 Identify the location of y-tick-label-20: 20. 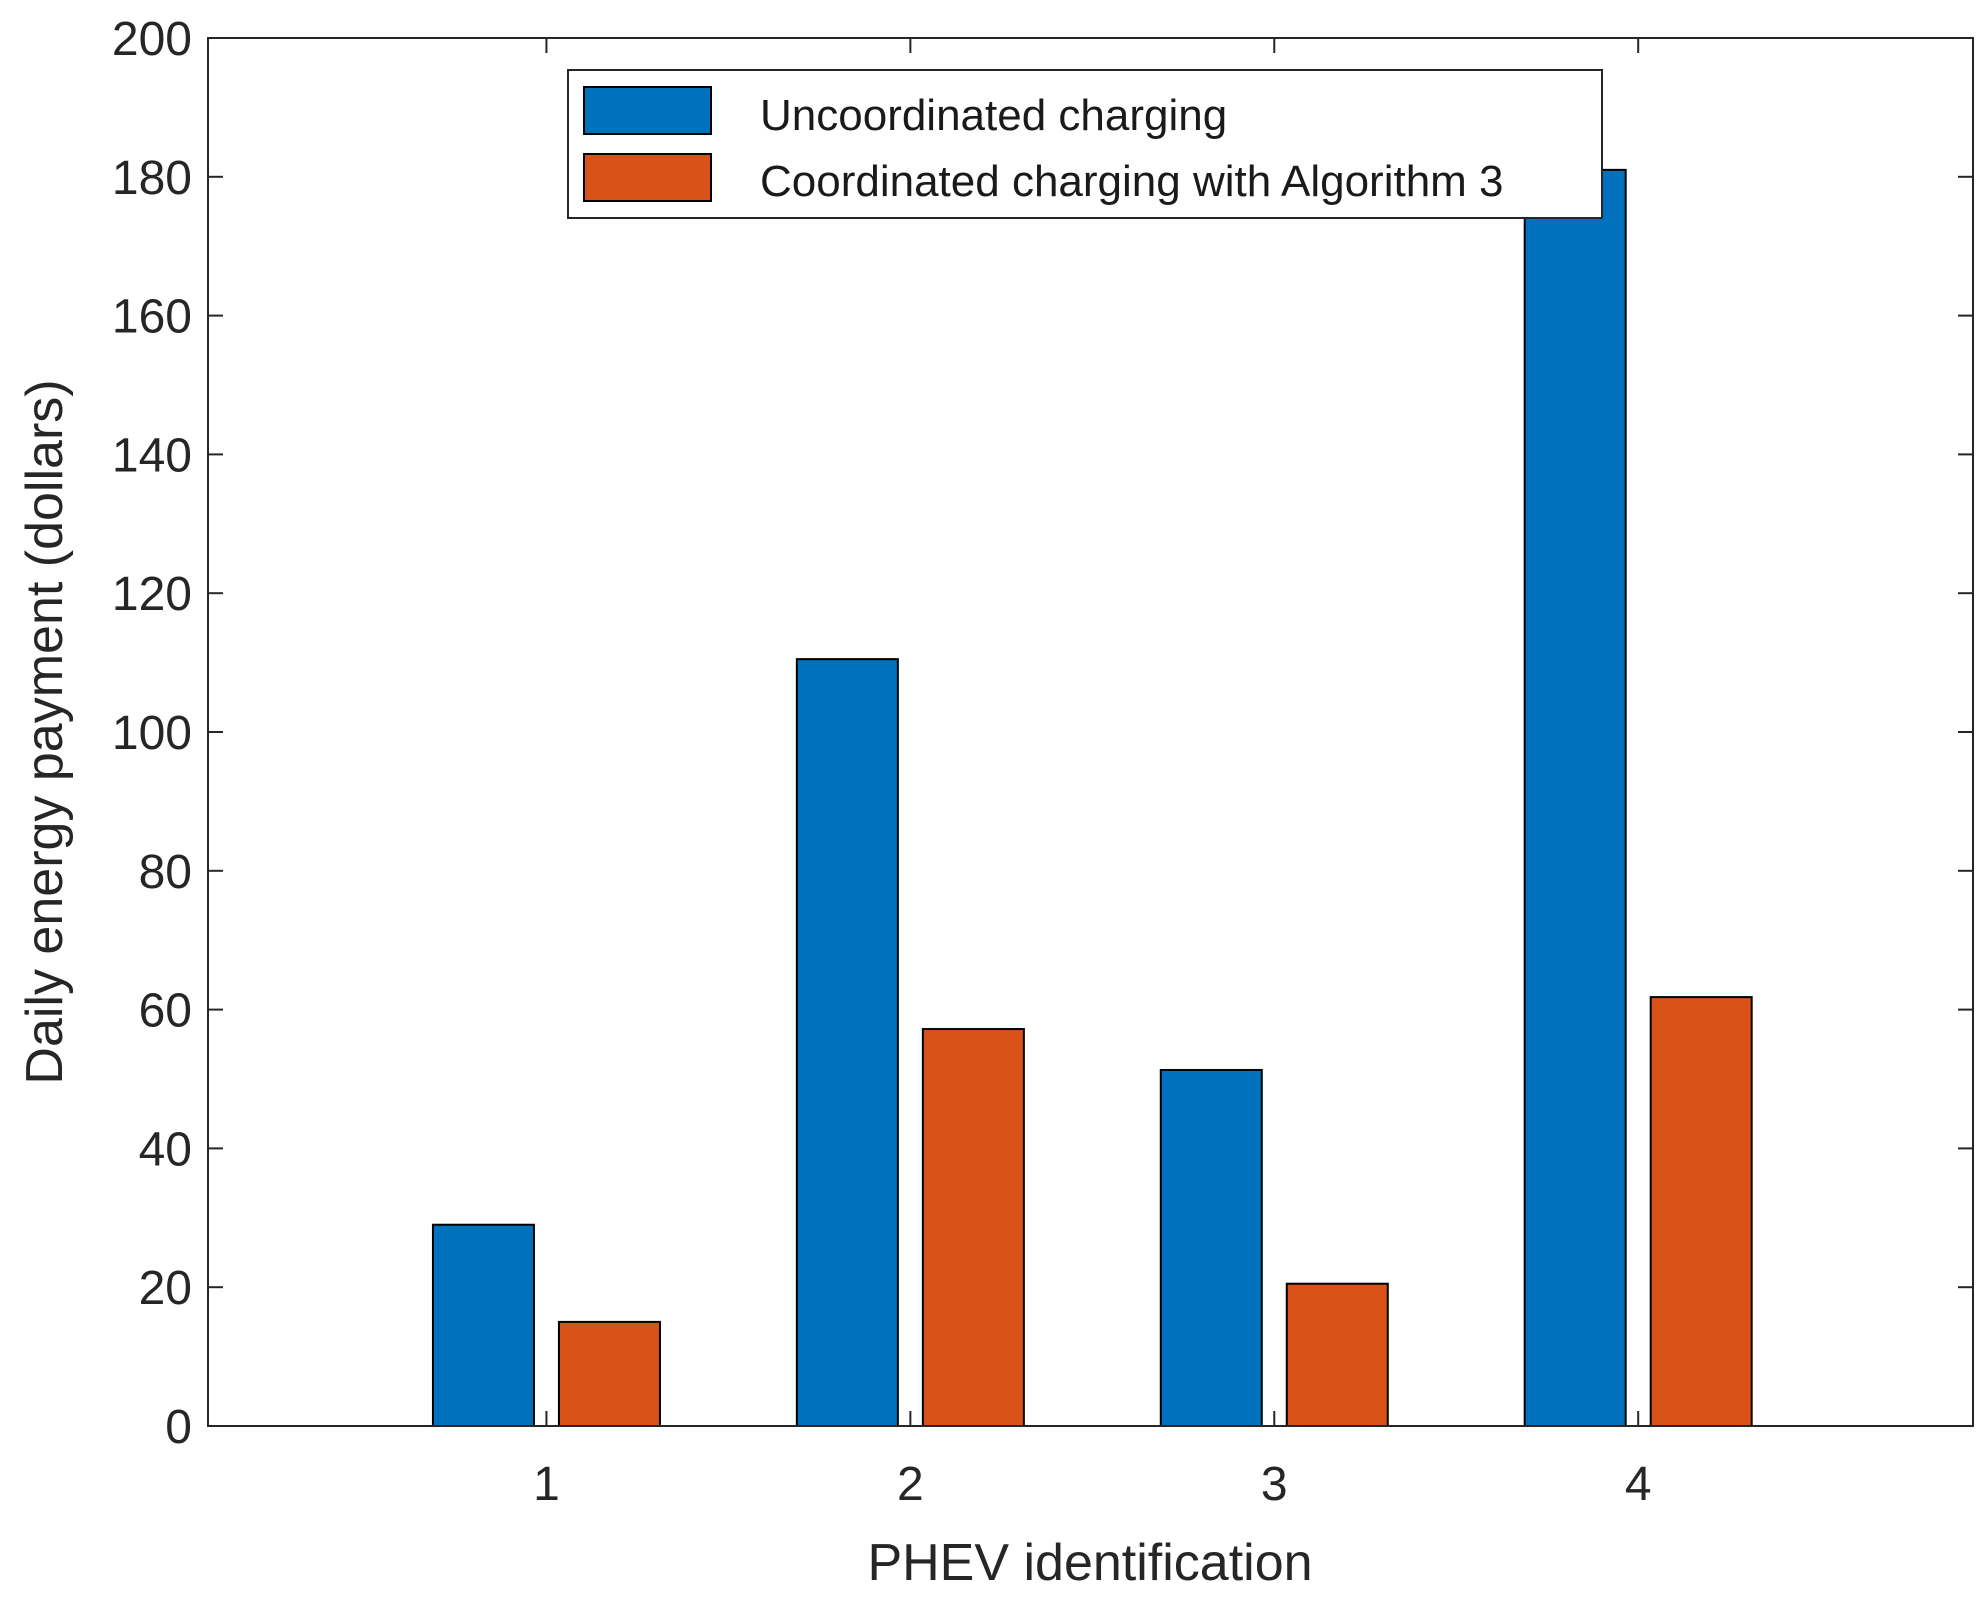
(165, 1288).